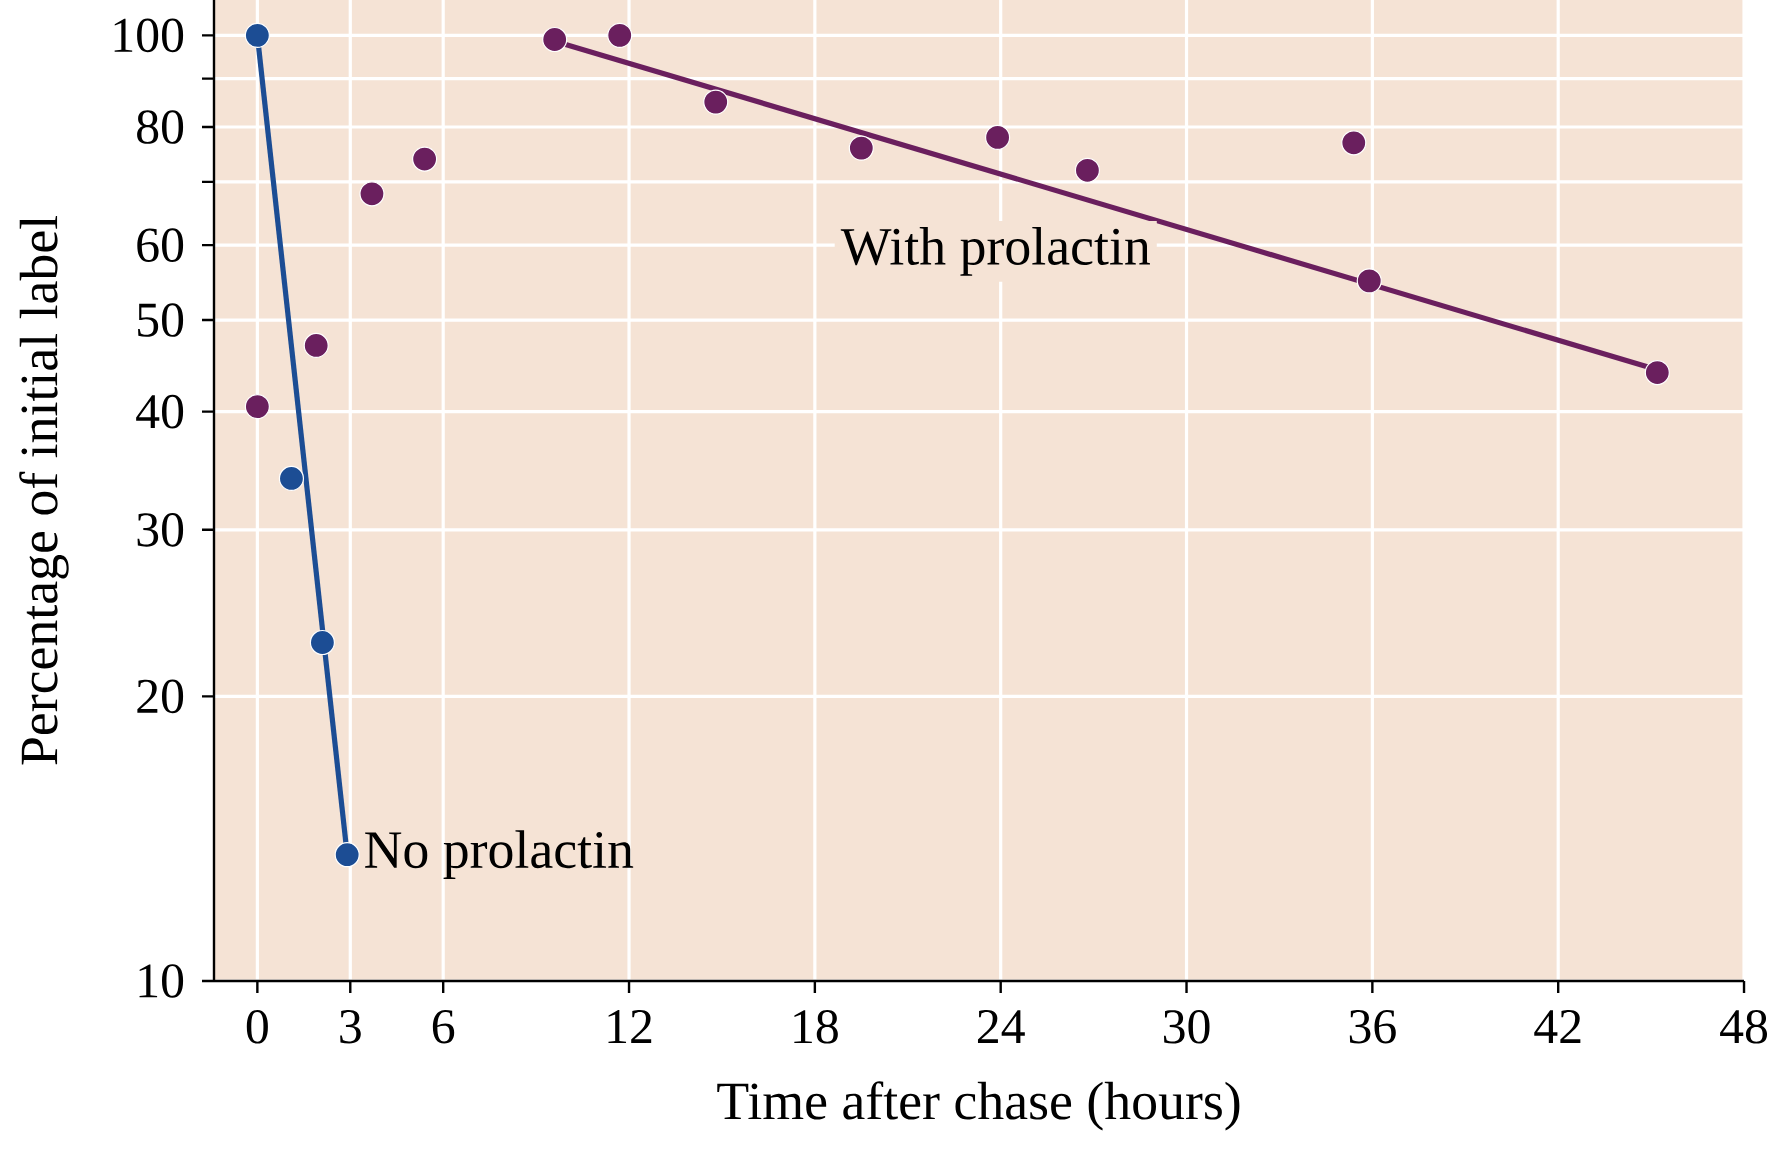  What do you see at coordinates (443, 1026) in the screenshot?
I see `x-tick-label: 6` at bounding box center [443, 1026].